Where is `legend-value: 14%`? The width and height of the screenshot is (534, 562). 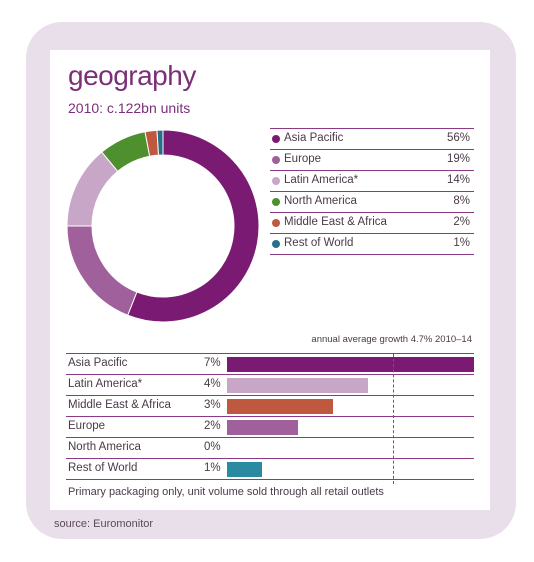
legend-value: 14% is located at coordinates (458, 180).